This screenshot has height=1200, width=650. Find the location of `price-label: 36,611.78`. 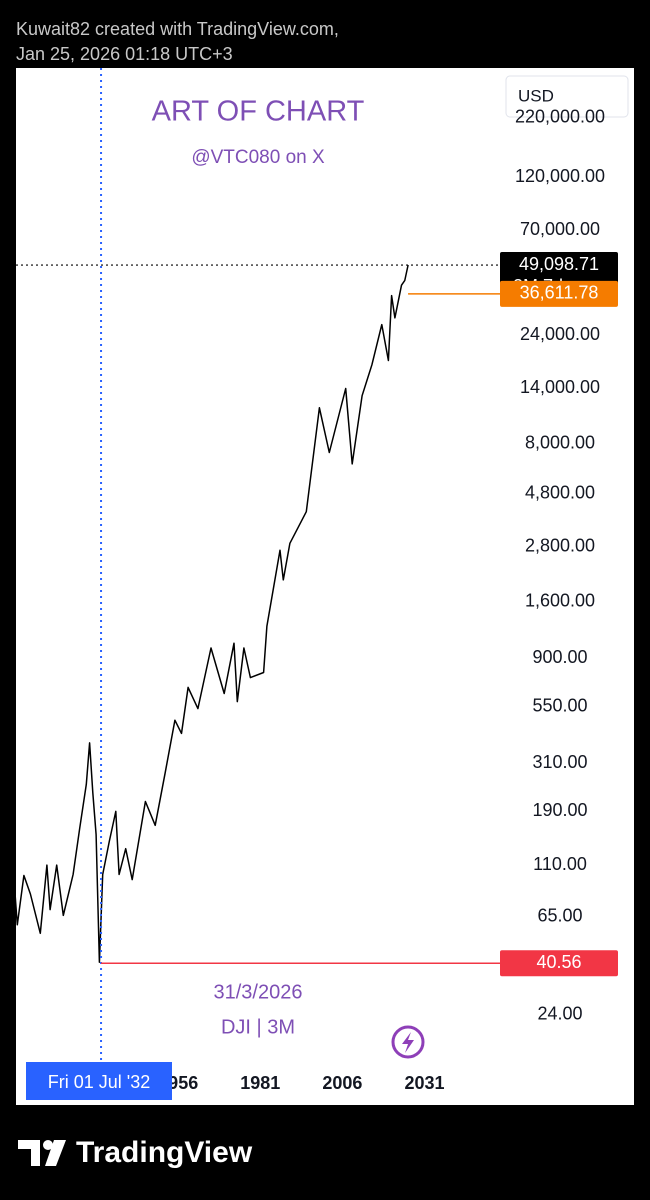

price-label: 36,611.78 is located at coordinates (559, 293).